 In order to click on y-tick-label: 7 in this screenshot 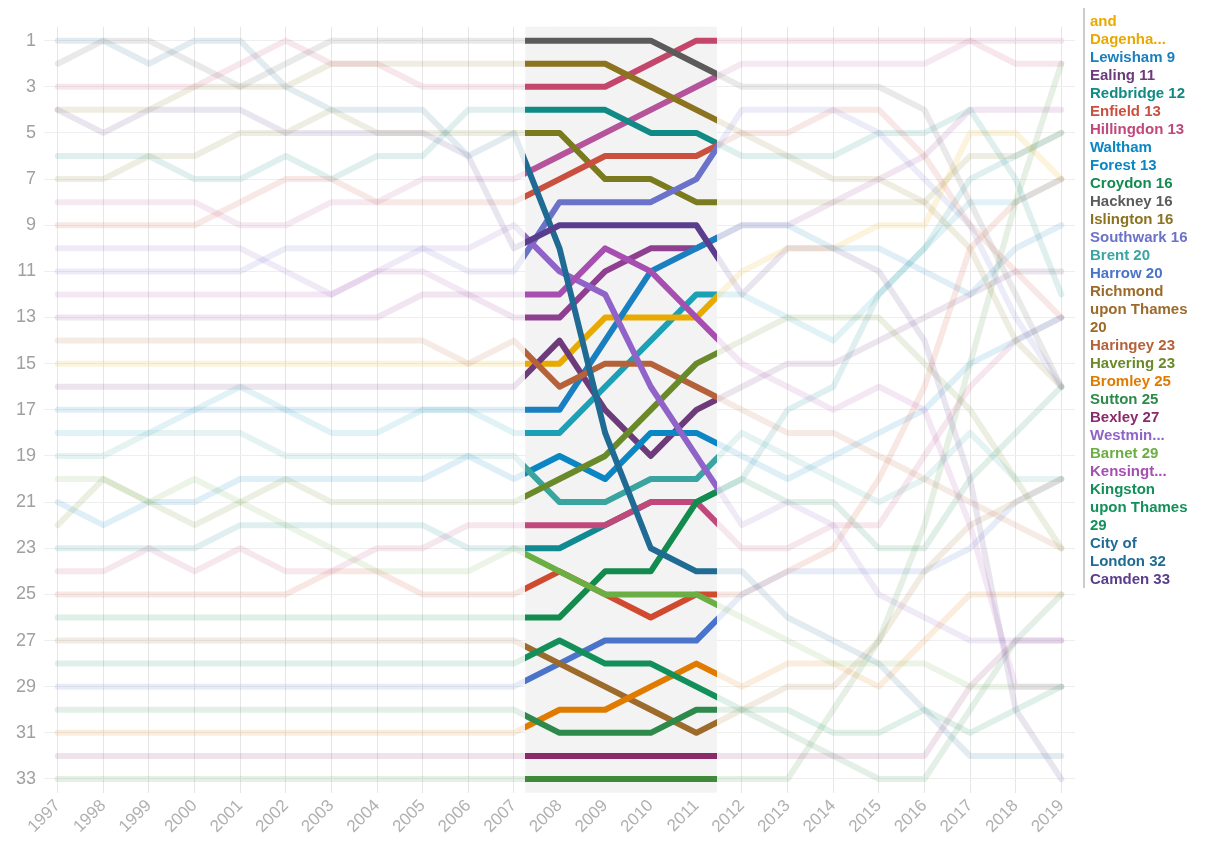, I will do `click(31, 178)`.